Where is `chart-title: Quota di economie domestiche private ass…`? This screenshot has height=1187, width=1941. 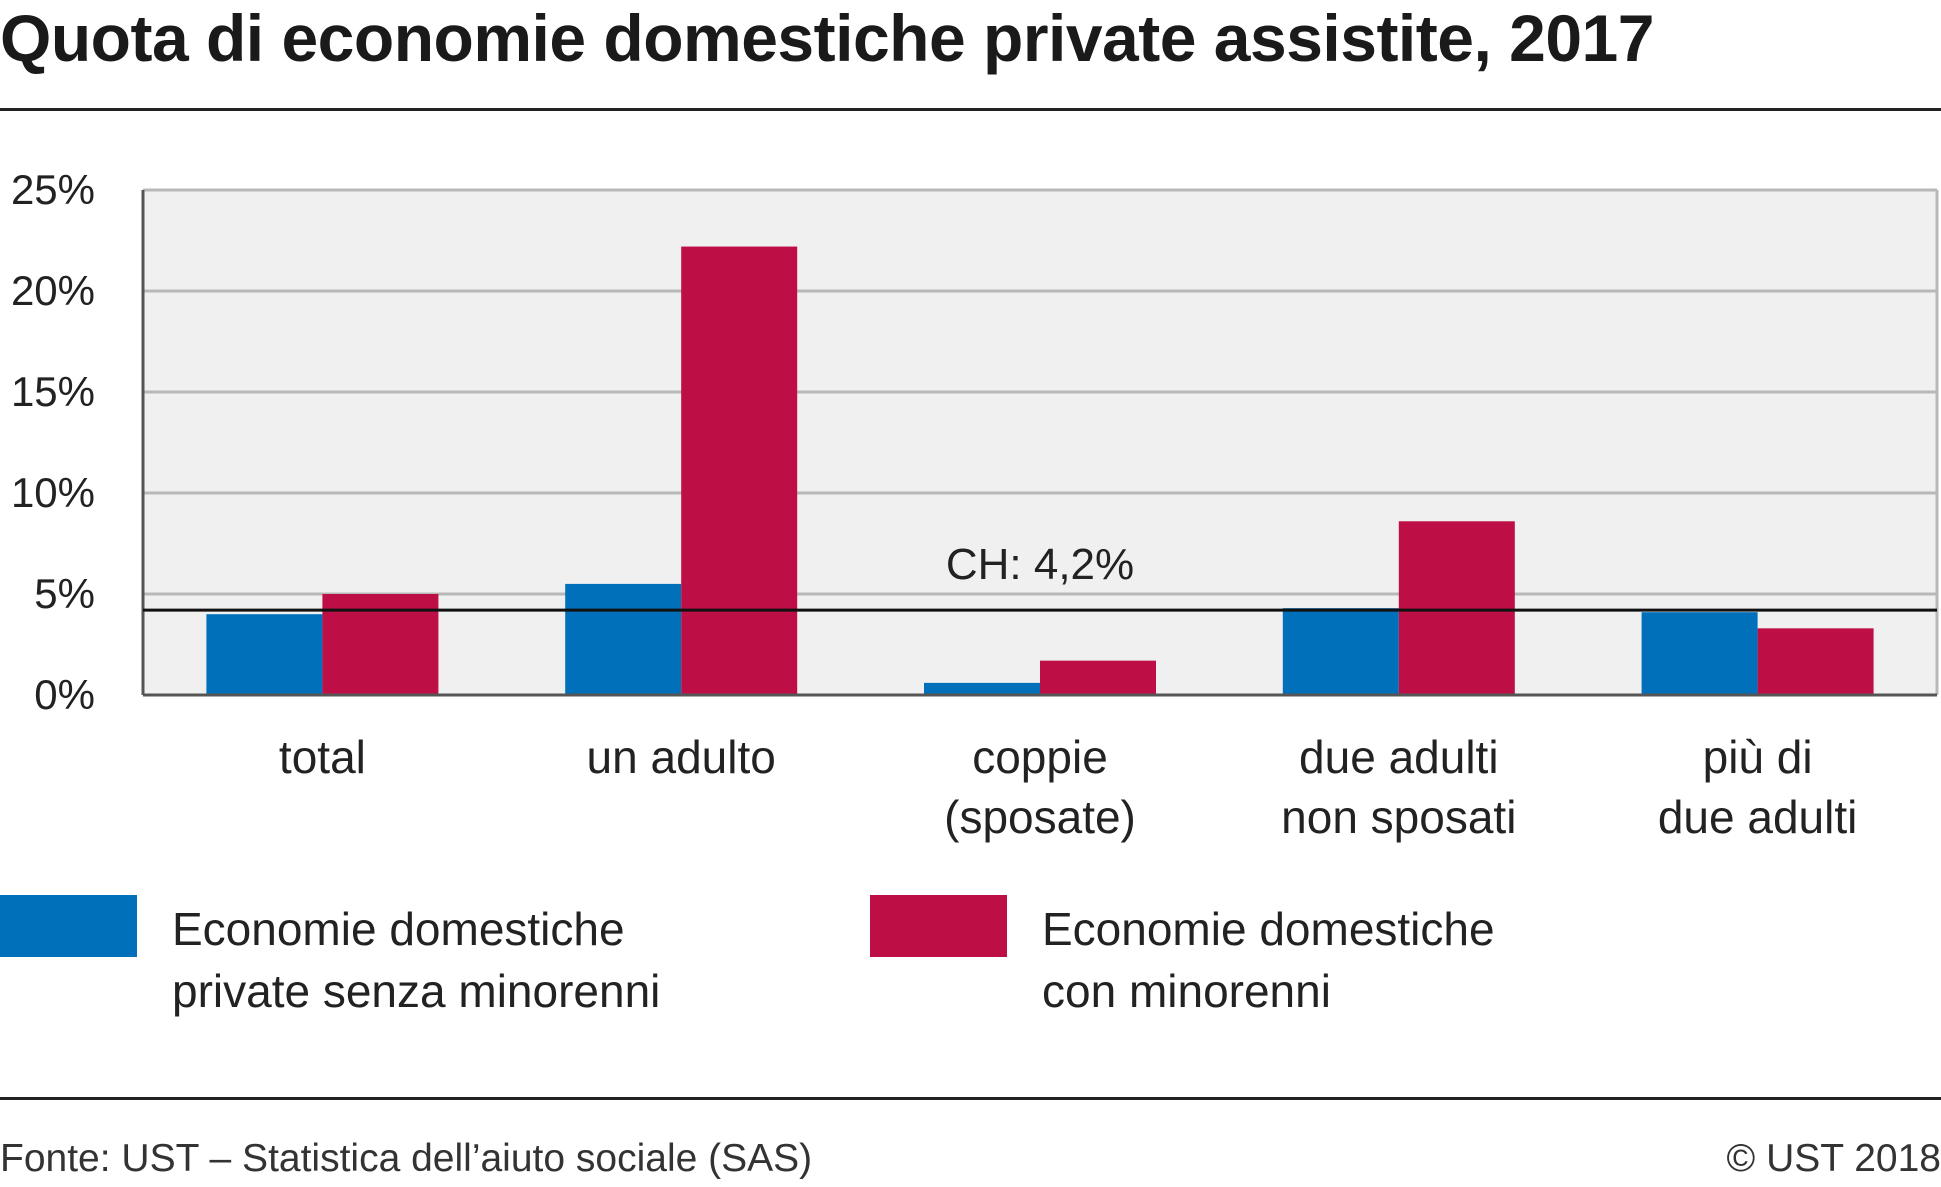 chart-title: Quota di economie domestiche private ass… is located at coordinates (827, 38).